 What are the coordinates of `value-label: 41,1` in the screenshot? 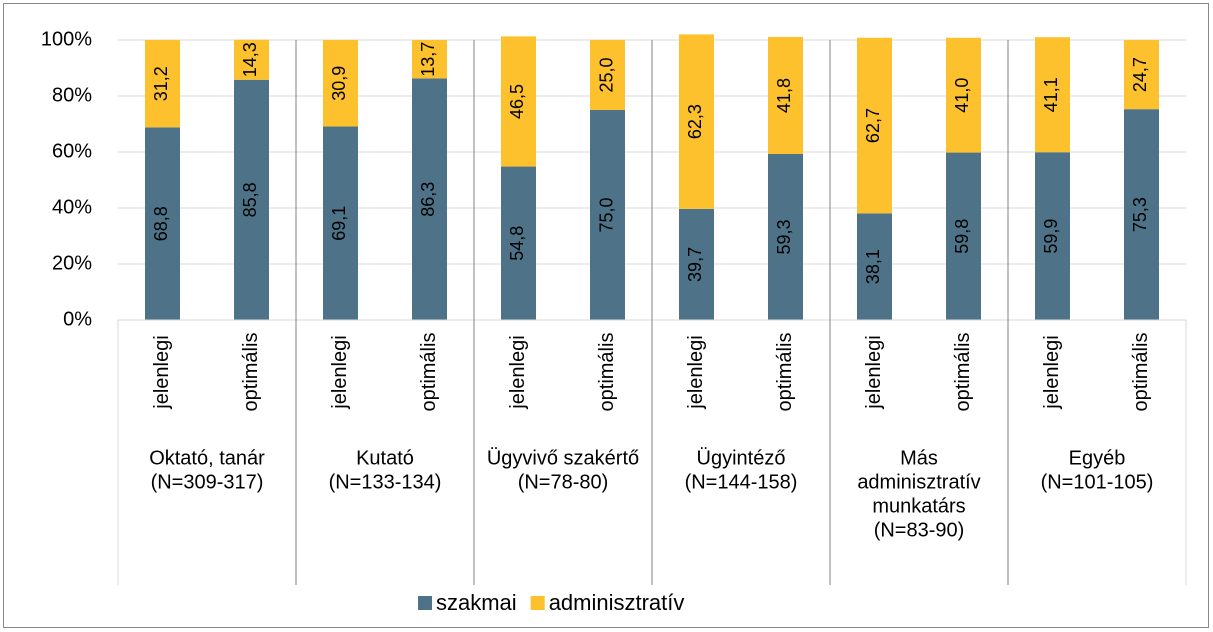 It's located at (1051, 94).